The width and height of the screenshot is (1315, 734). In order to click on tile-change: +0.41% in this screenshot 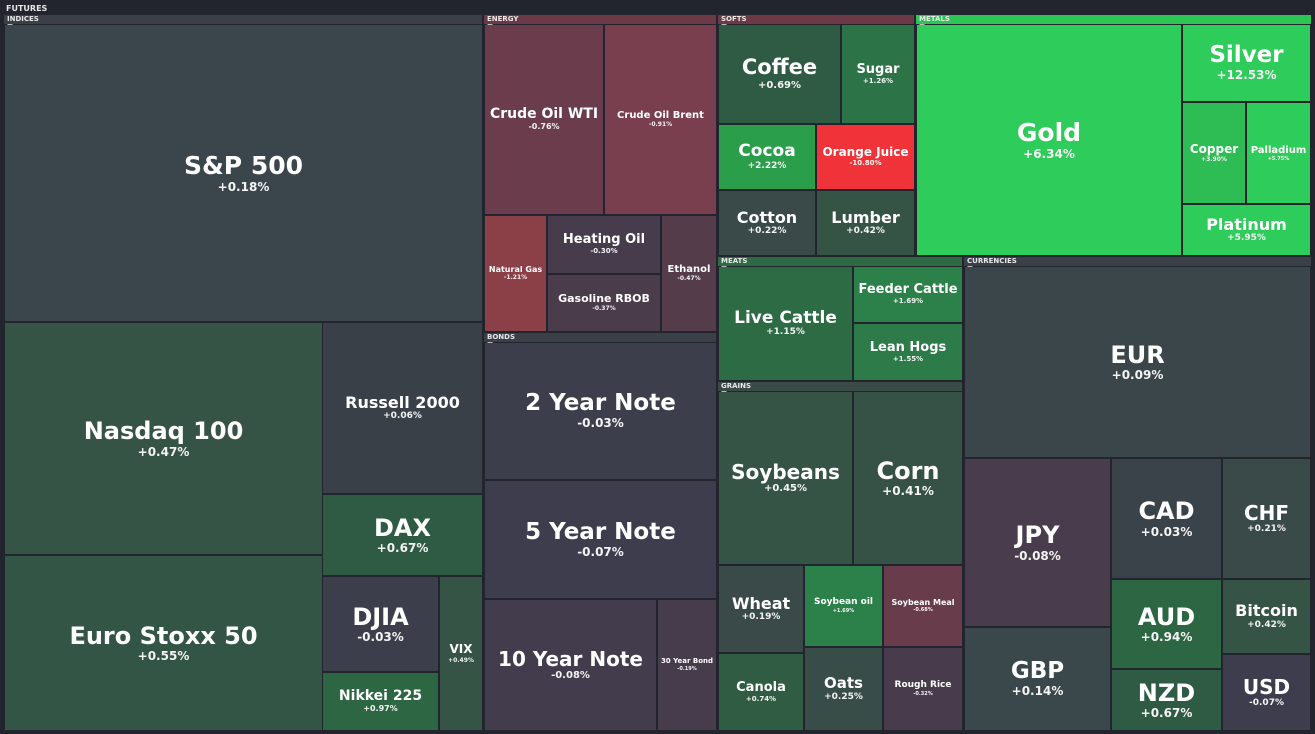, I will do `click(908, 491)`.